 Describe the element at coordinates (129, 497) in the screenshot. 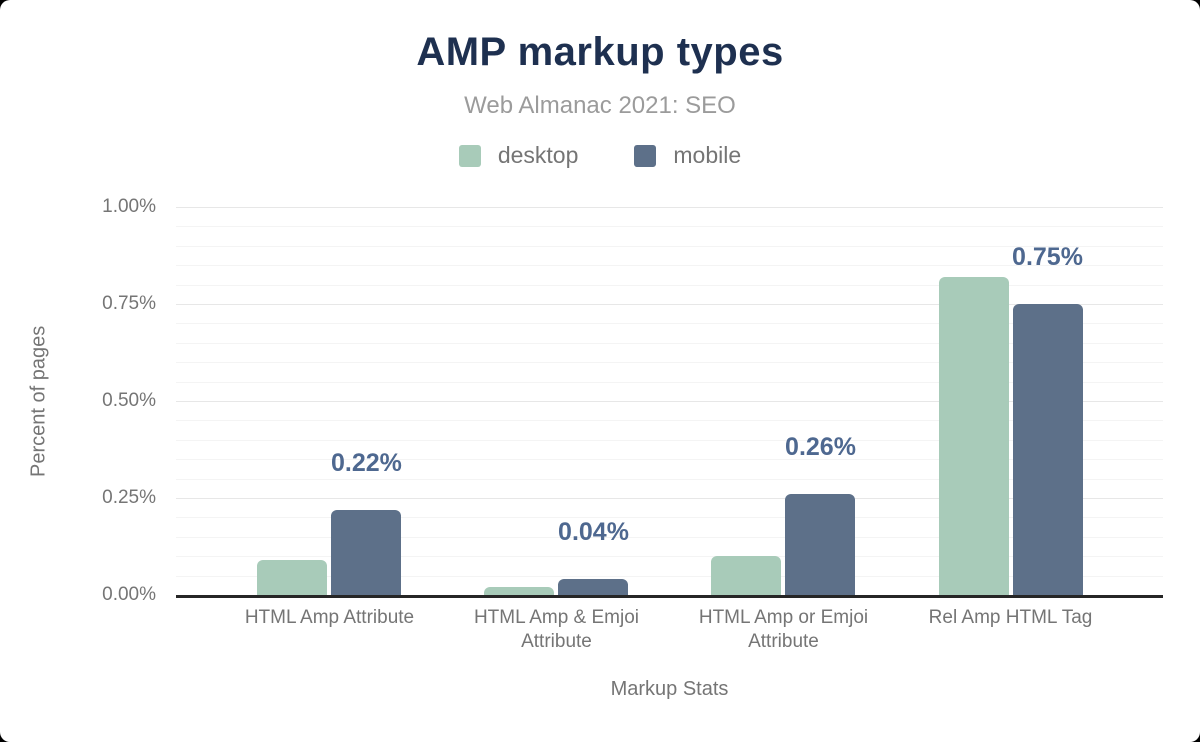

I see `y-tick-label: 0.25%` at that location.